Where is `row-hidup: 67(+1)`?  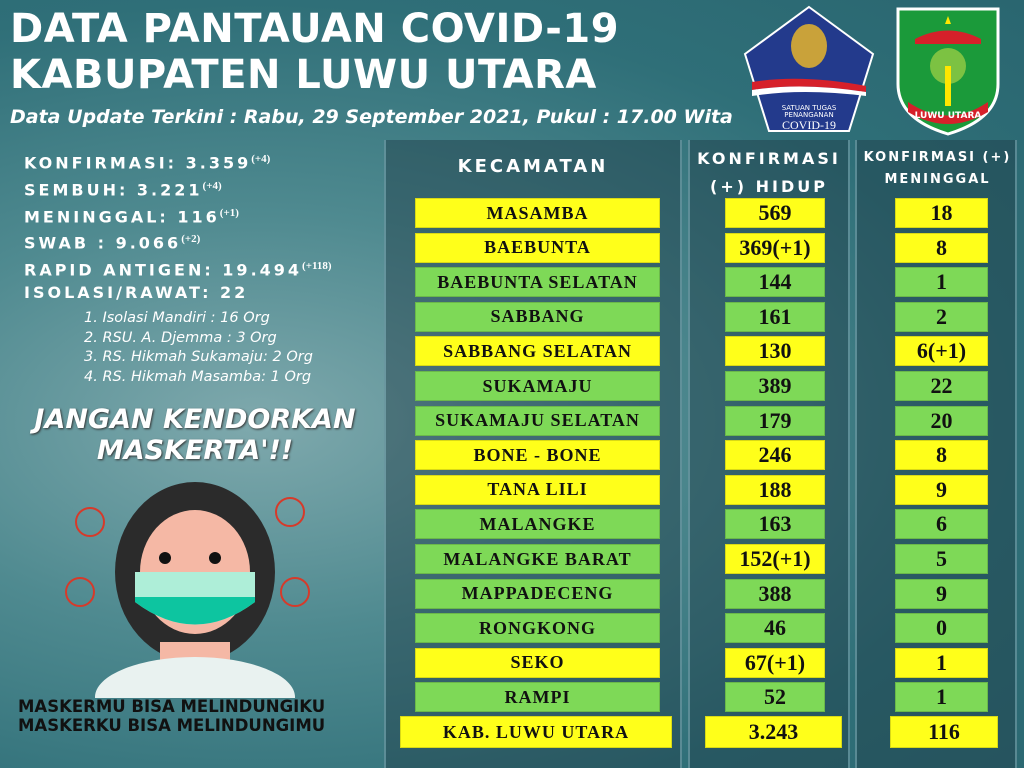 row-hidup: 67(+1) is located at coordinates (775, 662).